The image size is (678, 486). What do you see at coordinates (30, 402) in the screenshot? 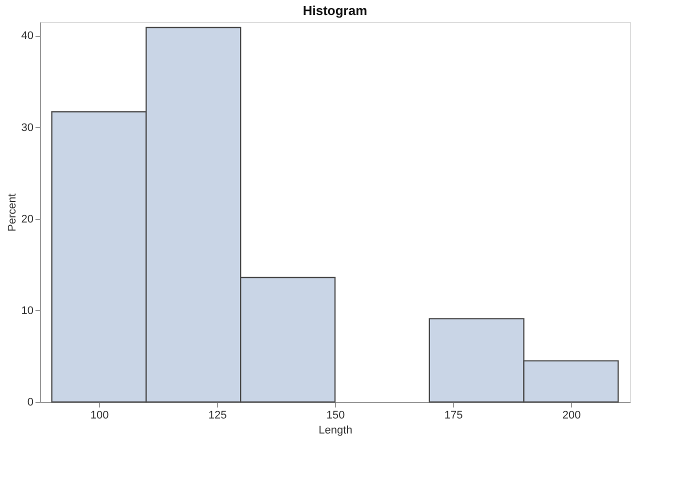
I see `y-tick-label: 0` at bounding box center [30, 402].